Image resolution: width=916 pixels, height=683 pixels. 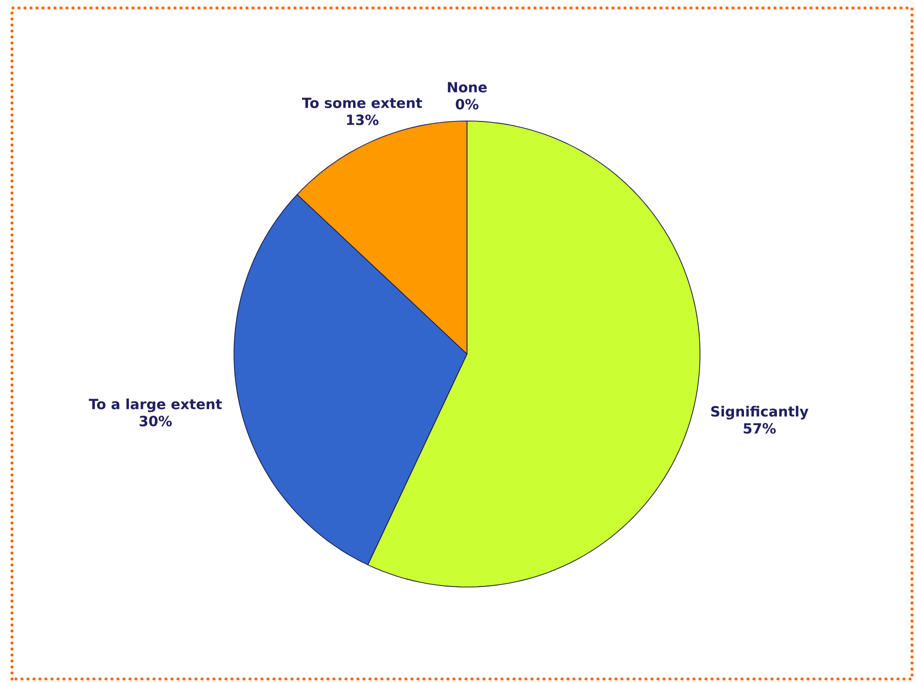 I want to click on data-label: 30%, so click(x=156, y=421).